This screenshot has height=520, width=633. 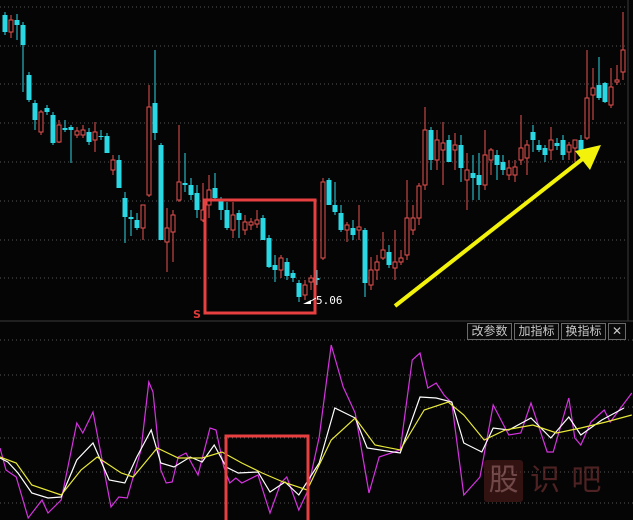 What do you see at coordinates (497, 226) in the screenshot?
I see `trend-arrow` at bounding box center [497, 226].